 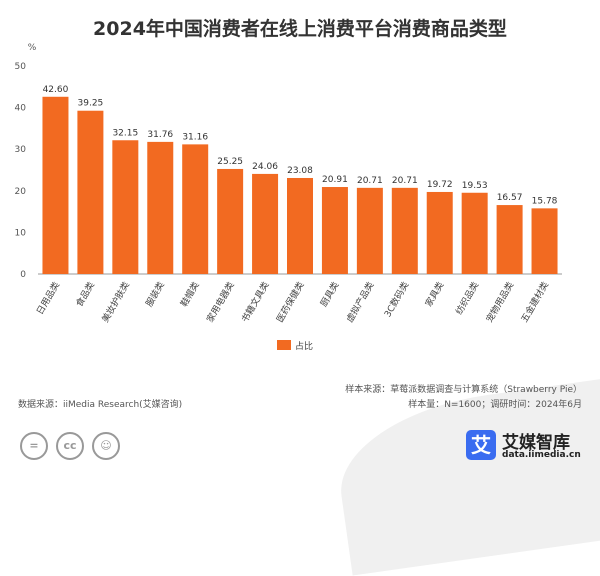 What do you see at coordinates (534, 302) in the screenshot?
I see `x-tick-label: 五金建材类` at bounding box center [534, 302].